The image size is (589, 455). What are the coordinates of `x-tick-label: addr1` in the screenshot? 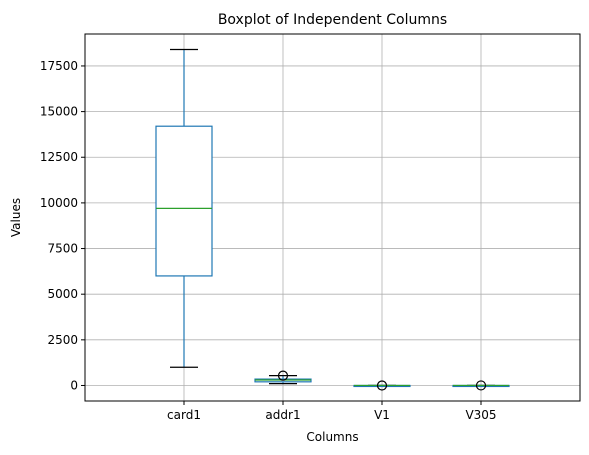 It's located at (282, 415).